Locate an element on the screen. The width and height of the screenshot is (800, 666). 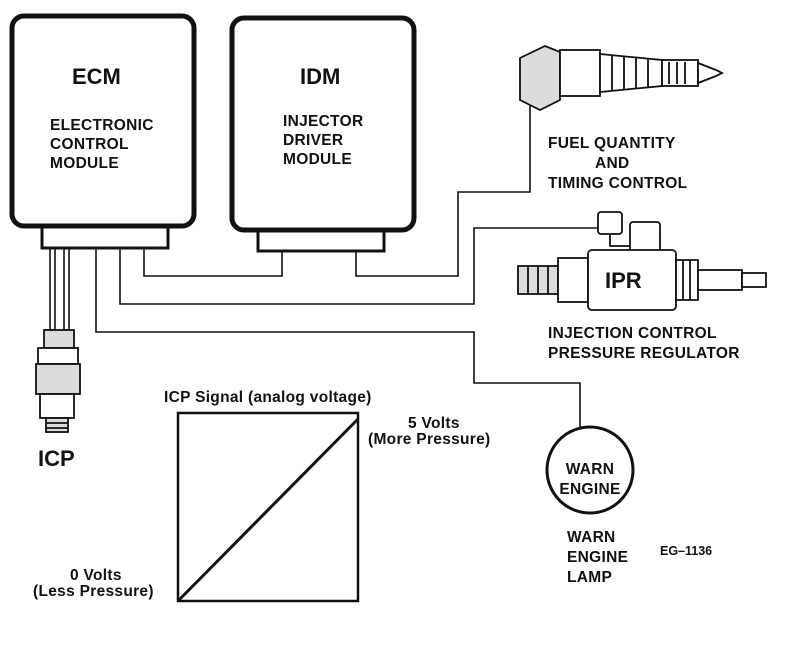
fuel-label-line2: AND is located at coordinates (612, 163).